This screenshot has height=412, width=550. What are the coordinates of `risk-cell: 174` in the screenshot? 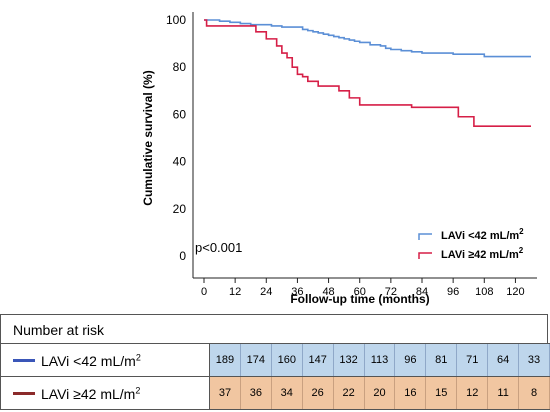 It's located at (256, 360).